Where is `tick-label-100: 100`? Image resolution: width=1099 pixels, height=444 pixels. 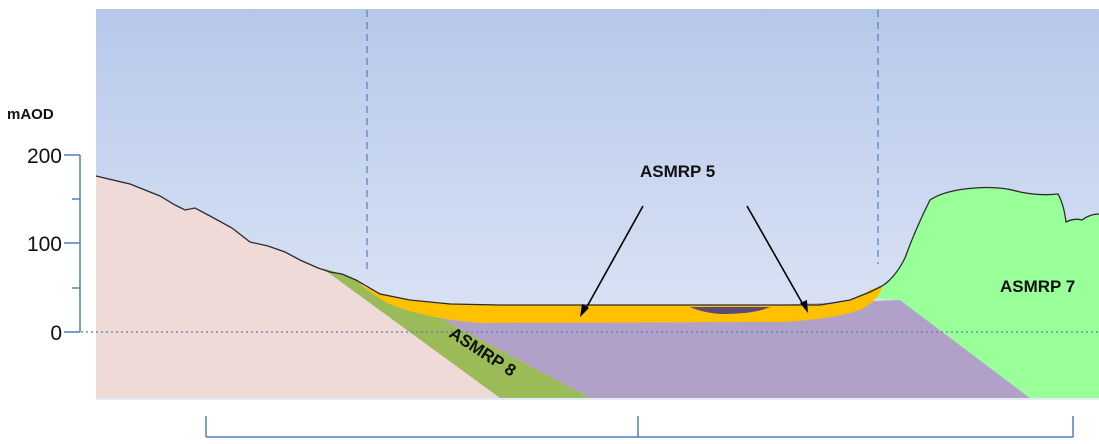 tick-label-100: 100 is located at coordinates (44, 244).